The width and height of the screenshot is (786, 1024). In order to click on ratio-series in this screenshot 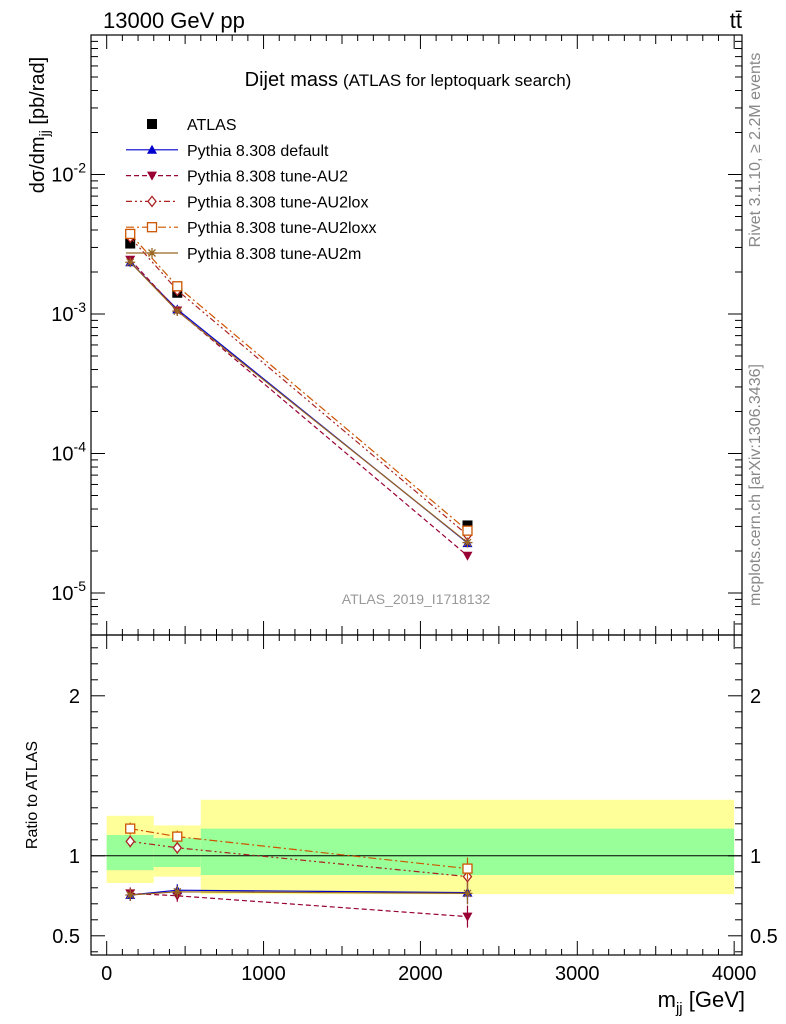, I will do `click(299, 875)`.